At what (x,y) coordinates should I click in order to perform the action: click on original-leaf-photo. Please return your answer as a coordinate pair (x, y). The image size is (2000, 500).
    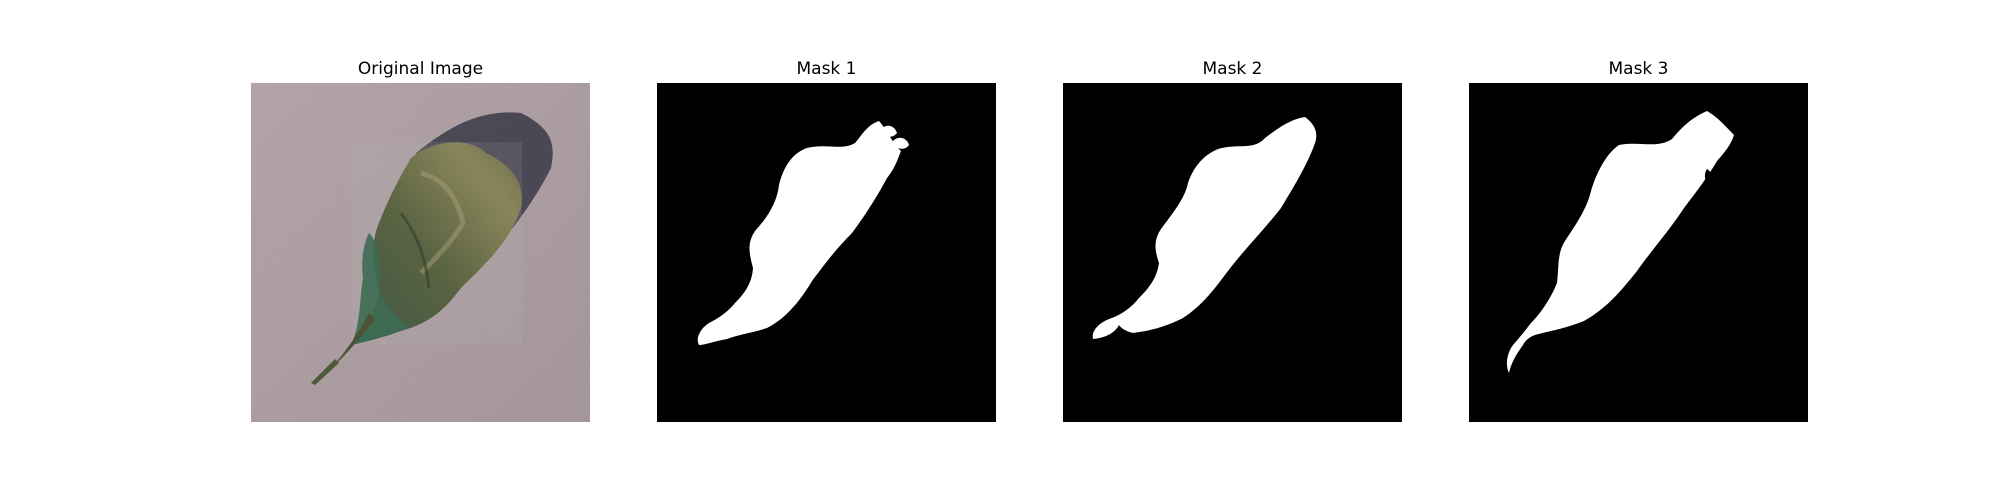
    Looking at the image, I should click on (420, 252).